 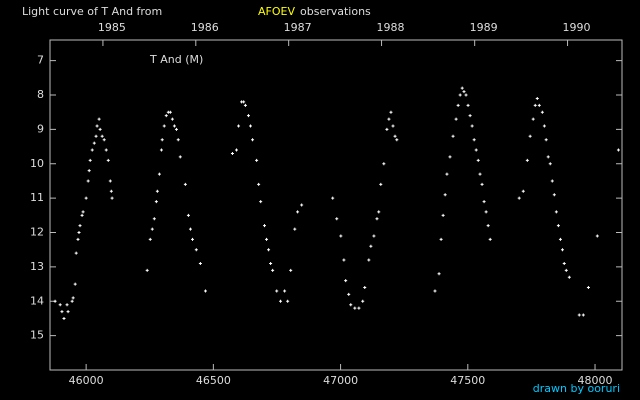 I want to click on x-tick-label: 47000, so click(x=340, y=380).